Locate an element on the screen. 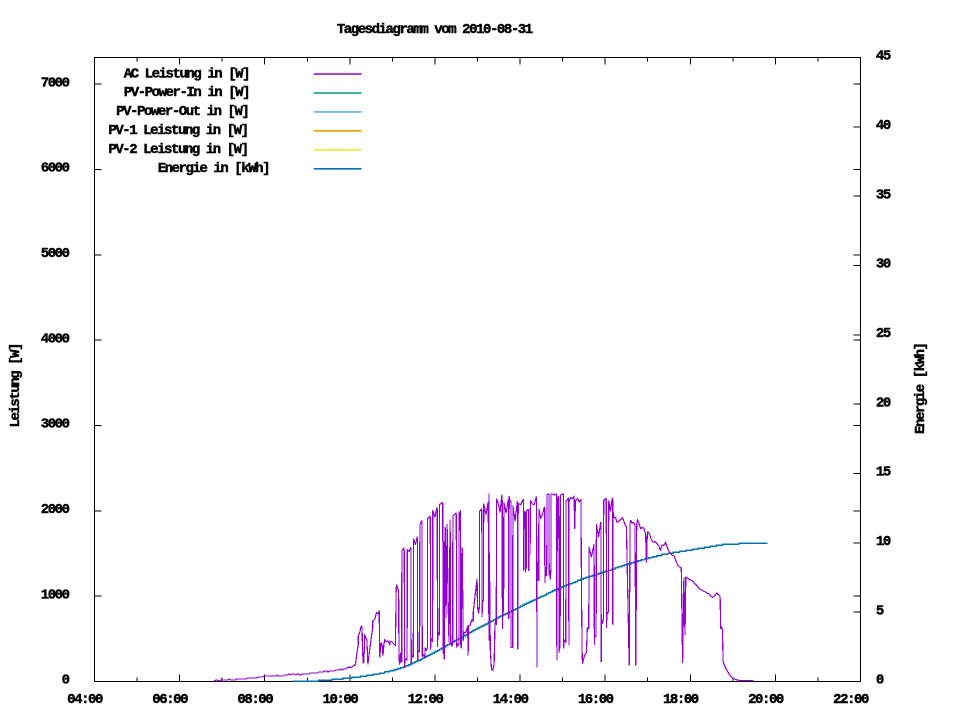  svg-text: 40 is located at coordinates (883, 126).